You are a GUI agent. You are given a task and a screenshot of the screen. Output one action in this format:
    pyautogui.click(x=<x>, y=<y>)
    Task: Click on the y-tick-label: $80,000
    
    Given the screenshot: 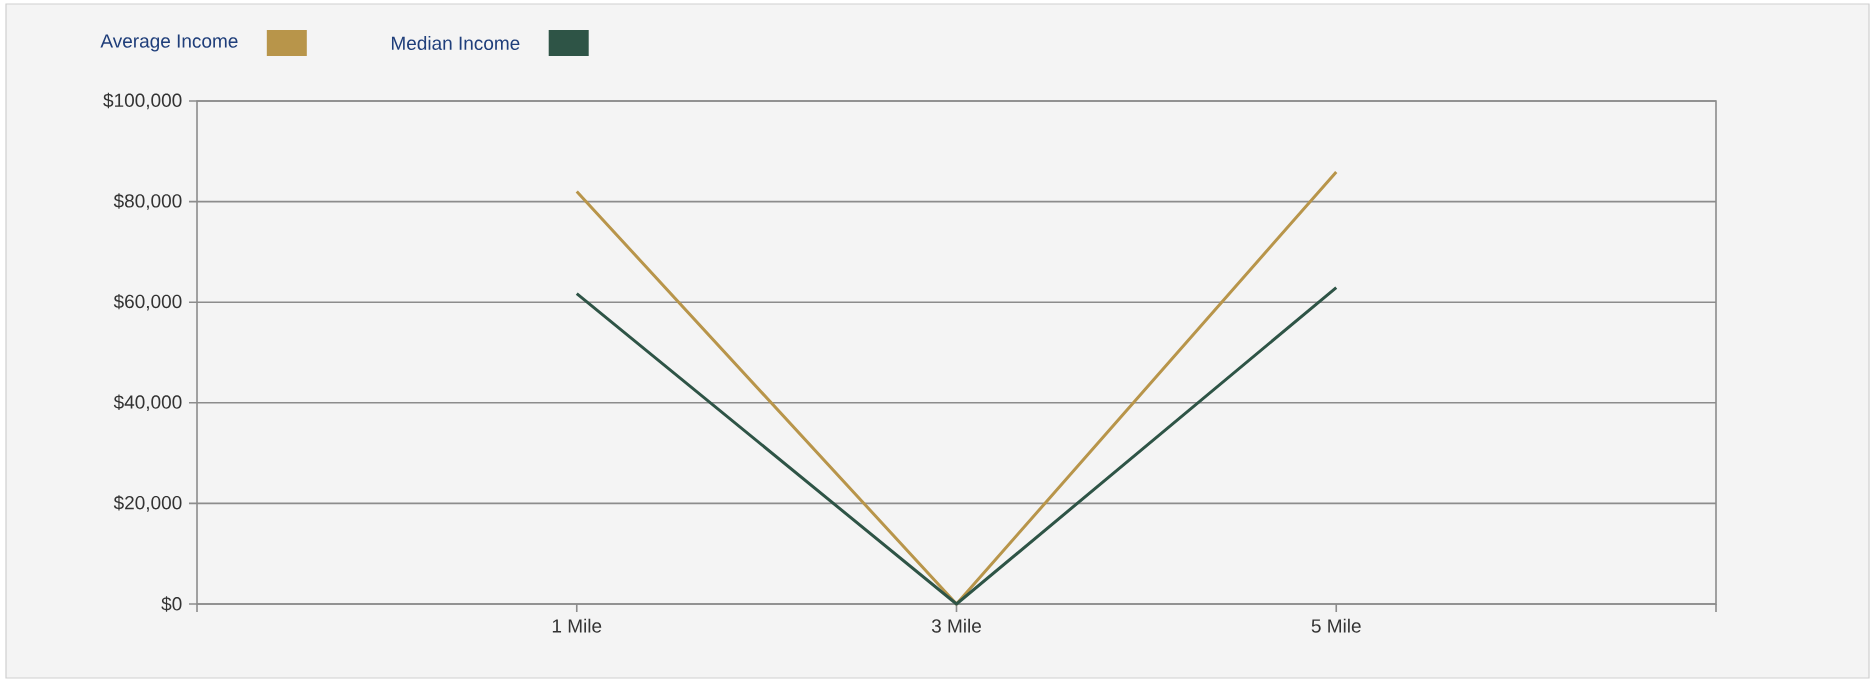 What is the action you would take?
    pyautogui.click(x=147, y=201)
    